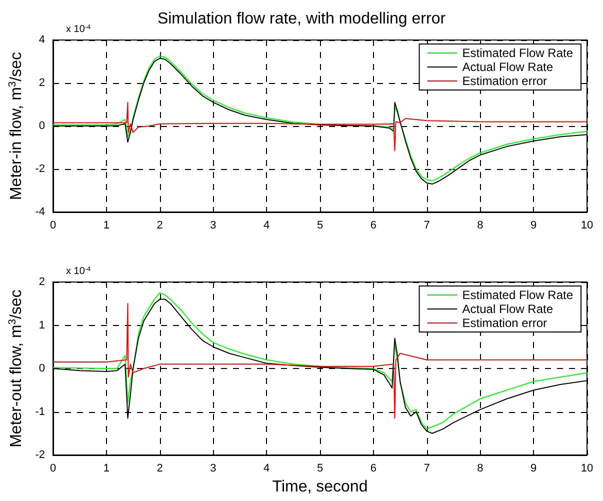  I want to click on x-axis-title: Time, second, so click(320, 487).